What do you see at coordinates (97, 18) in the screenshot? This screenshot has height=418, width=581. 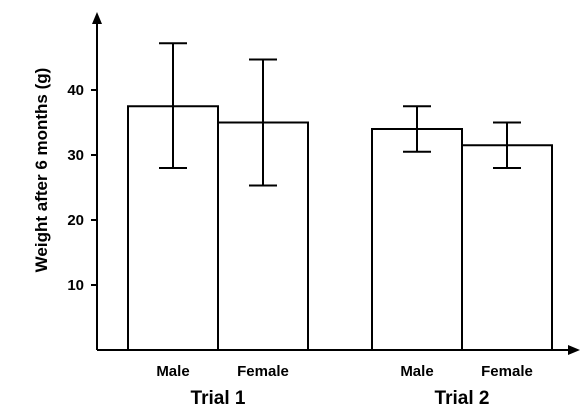 I see `y-axis-arrow-icon` at bounding box center [97, 18].